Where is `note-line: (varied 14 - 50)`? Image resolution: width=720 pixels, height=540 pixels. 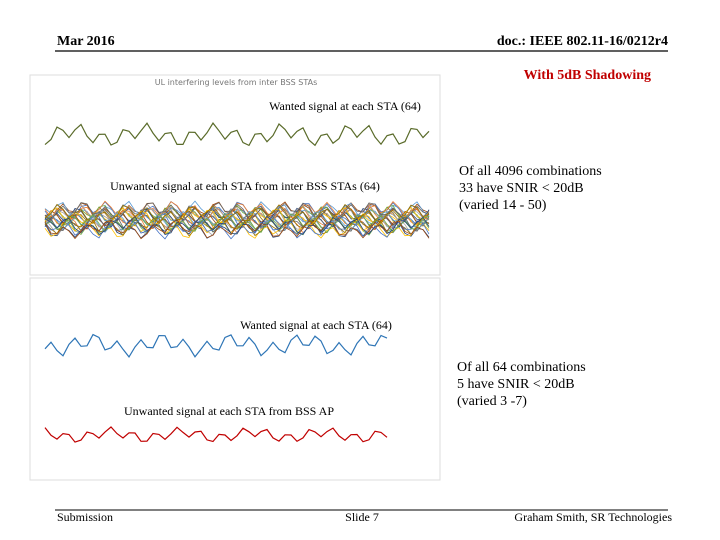 note-line: (varied 14 - 50) is located at coordinates (503, 205).